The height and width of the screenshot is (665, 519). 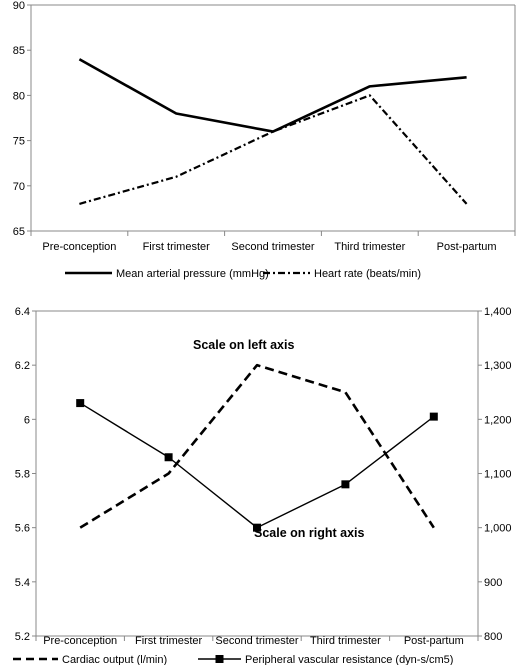 I want to click on top-x-tick-label: First trimester, so click(x=177, y=247).